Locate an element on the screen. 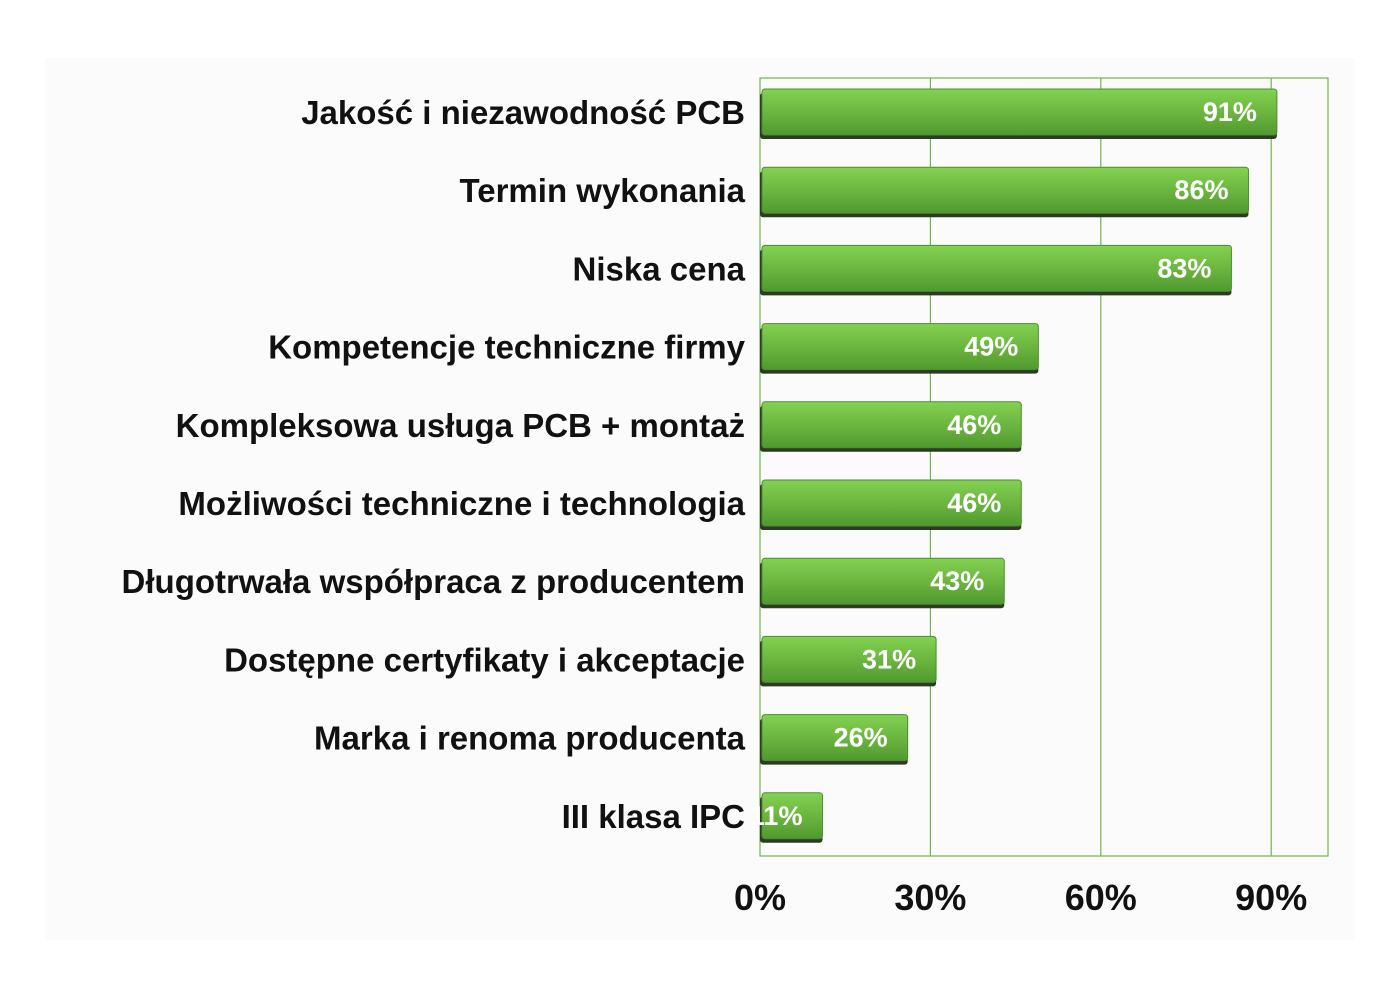 The width and height of the screenshot is (1400, 1000). category-label: Jakość i niezawodność PCB is located at coordinates (523, 112).